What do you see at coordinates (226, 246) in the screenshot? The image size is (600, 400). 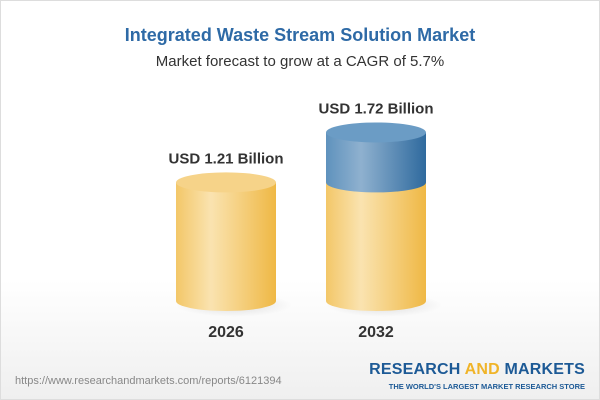 I see `cylinder-base-2026` at bounding box center [226, 246].